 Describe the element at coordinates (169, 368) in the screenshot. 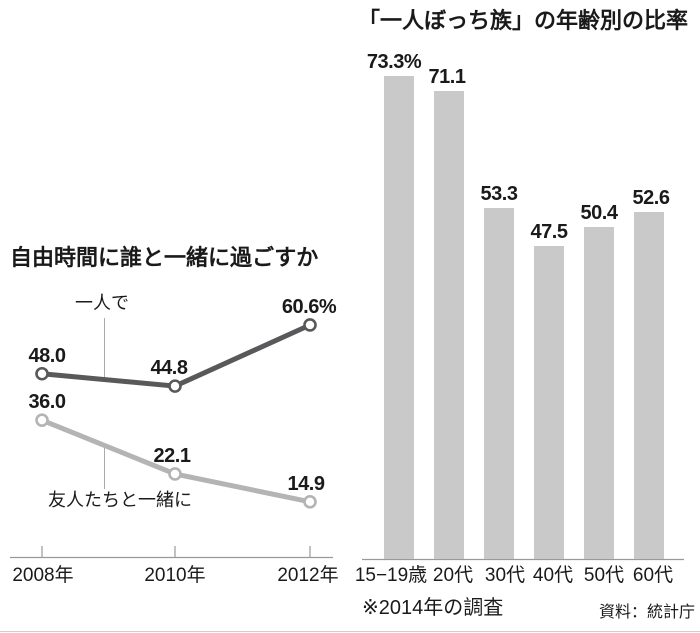

I see `line-value-label: 44.8` at that location.